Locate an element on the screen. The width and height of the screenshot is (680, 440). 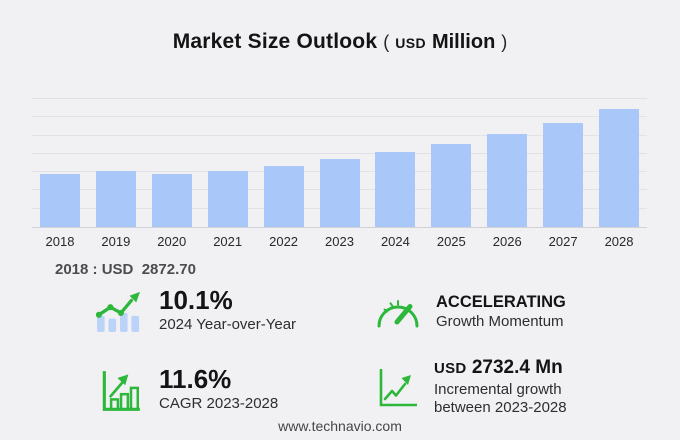
yoy-value: 10.1% is located at coordinates (196, 300).